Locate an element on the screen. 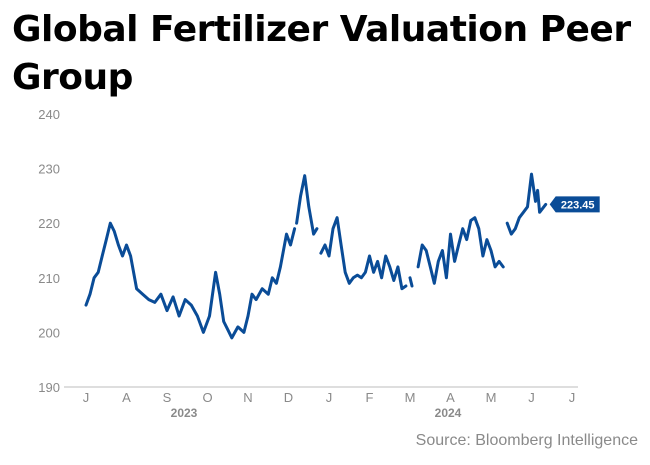 This screenshot has height=465, width=650. y-tick-label: 210 is located at coordinates (49, 278).